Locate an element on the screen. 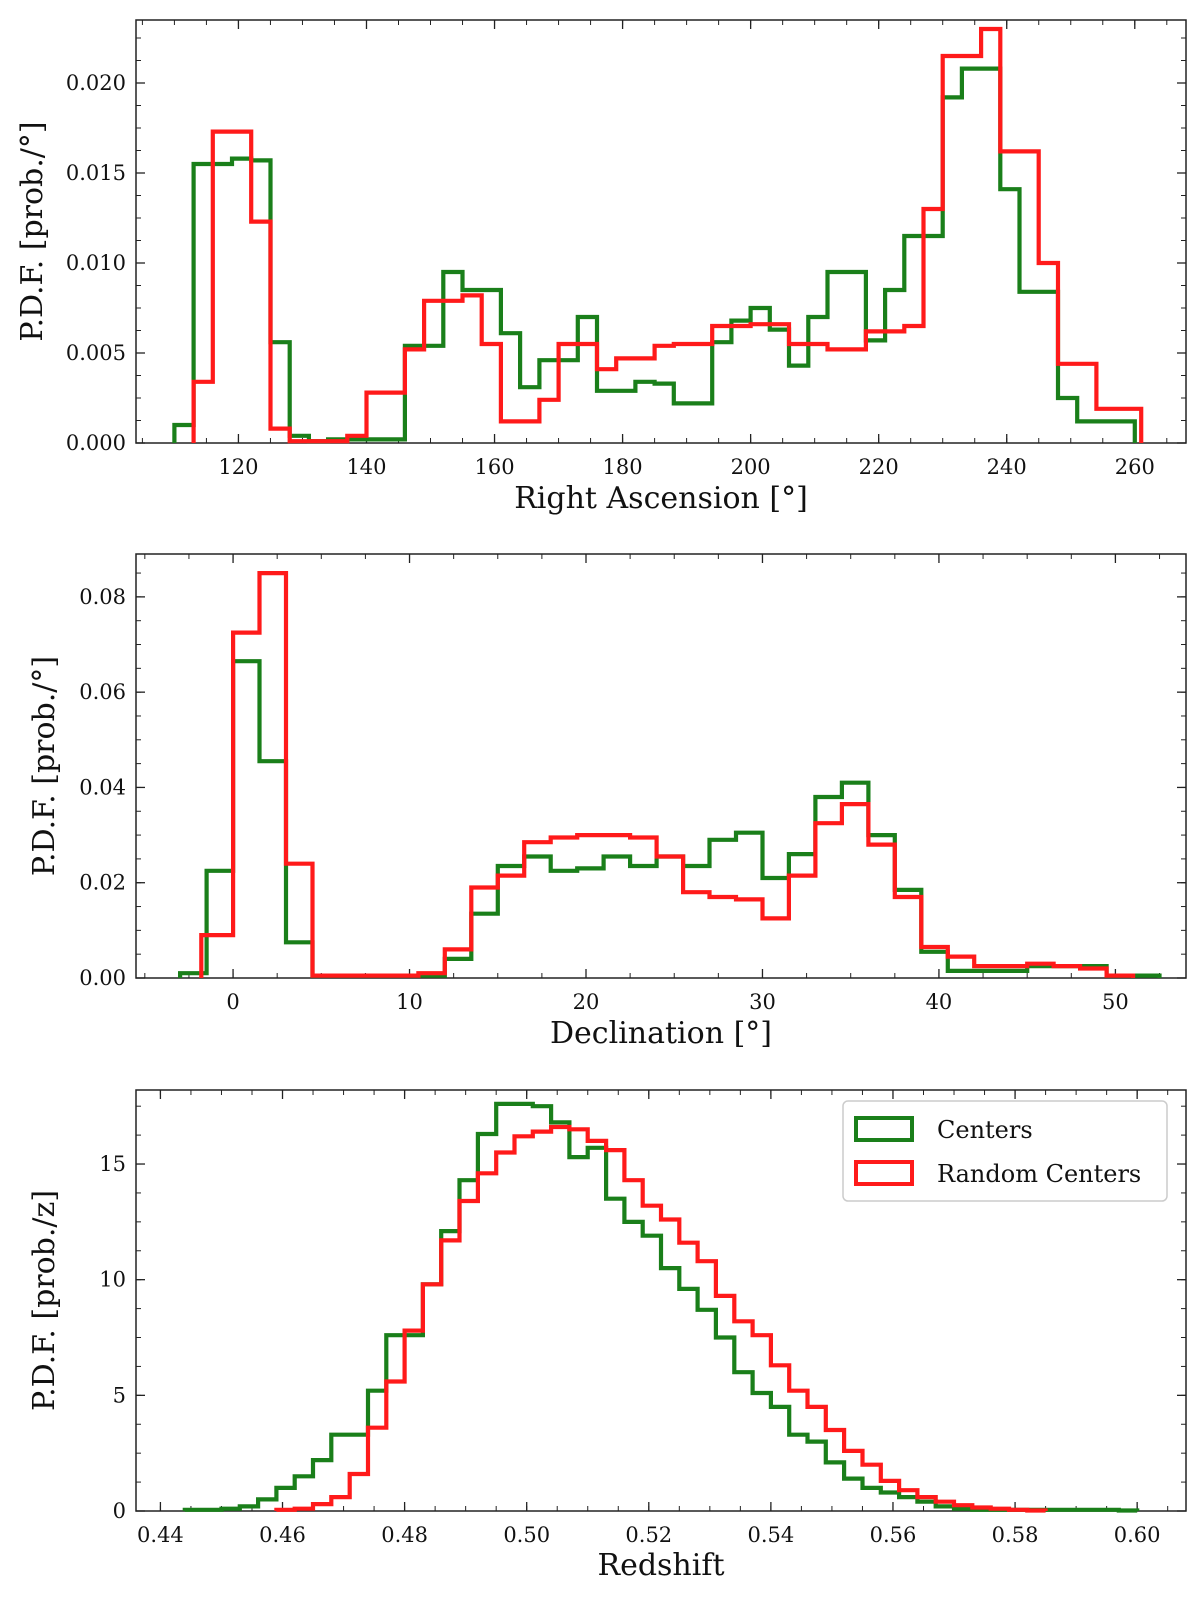  legend: Centers Random Centers is located at coordinates (1005, 1151).